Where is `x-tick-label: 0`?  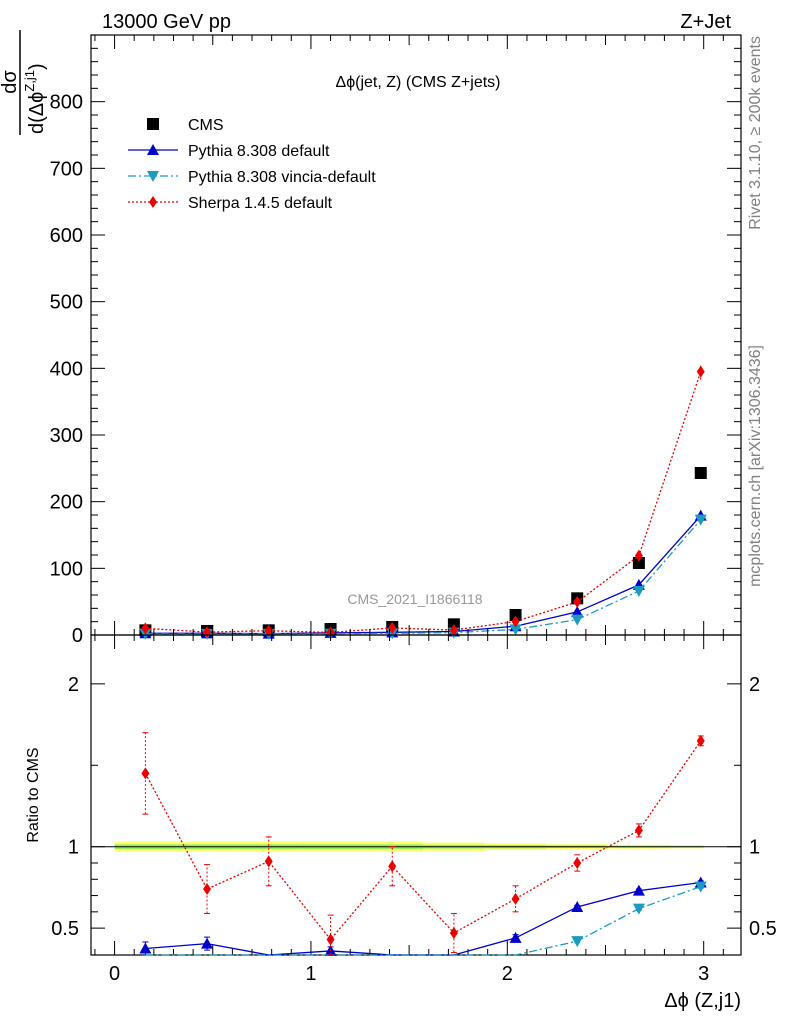 x-tick-label: 0 is located at coordinates (114, 974).